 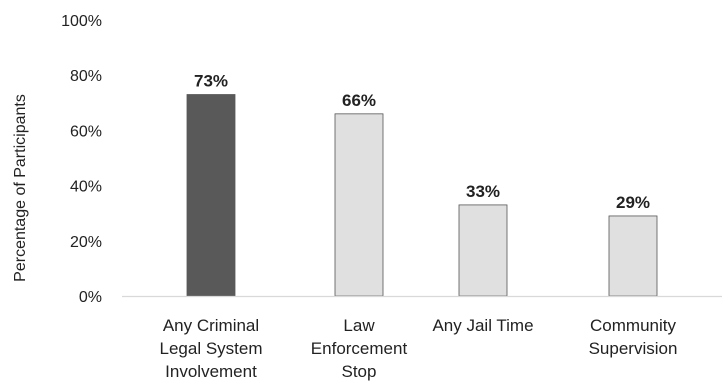 I want to click on value-label: 73%, so click(x=211, y=81).